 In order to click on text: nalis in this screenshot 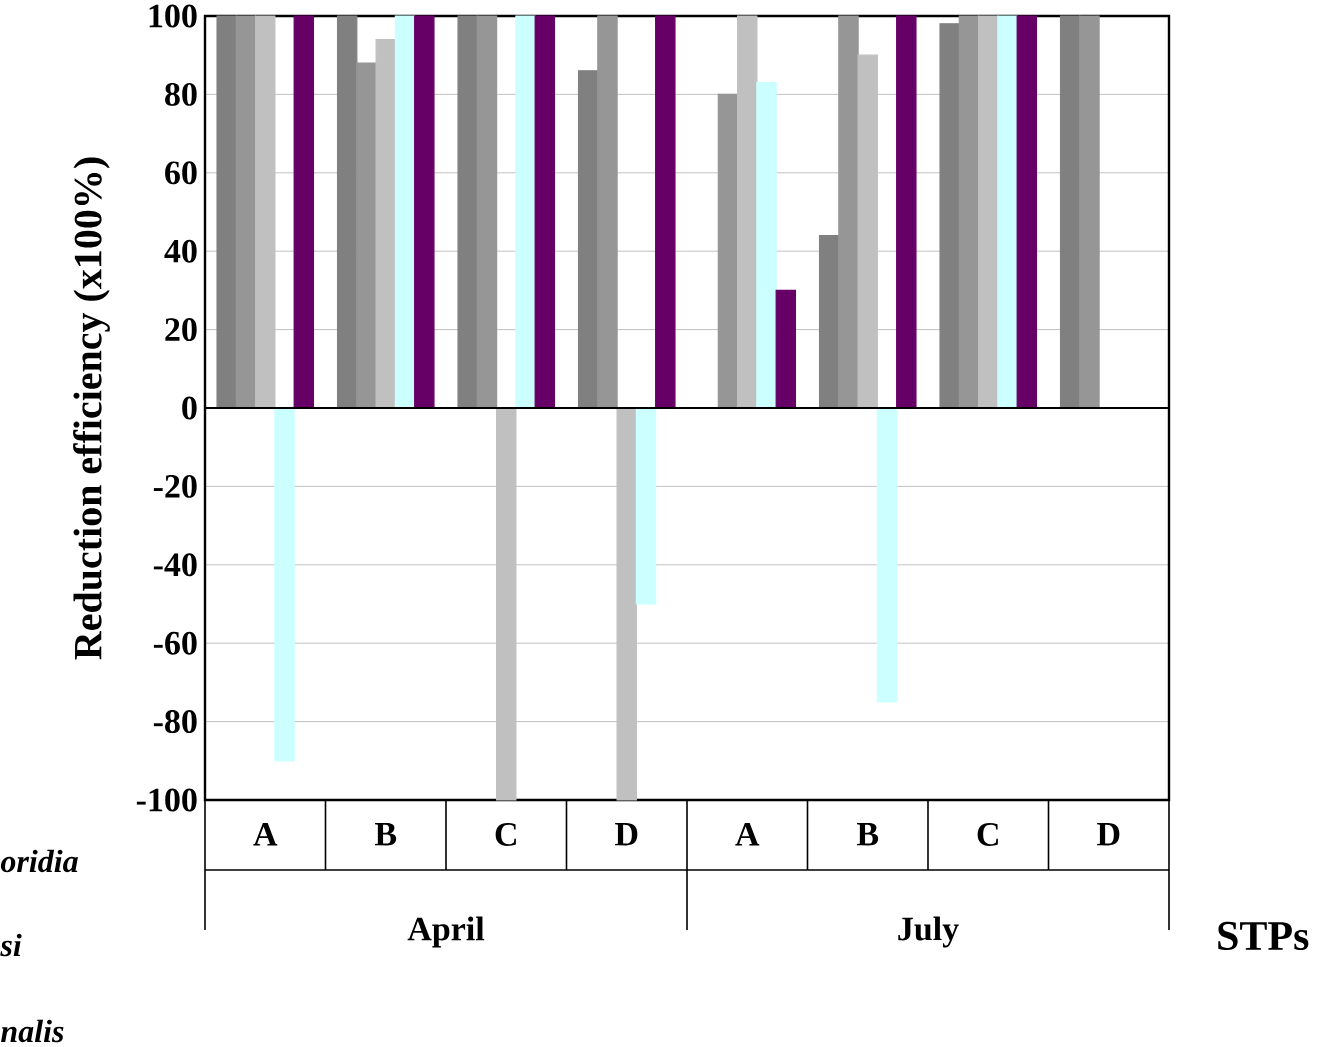, I will do `click(32, 1031)`.